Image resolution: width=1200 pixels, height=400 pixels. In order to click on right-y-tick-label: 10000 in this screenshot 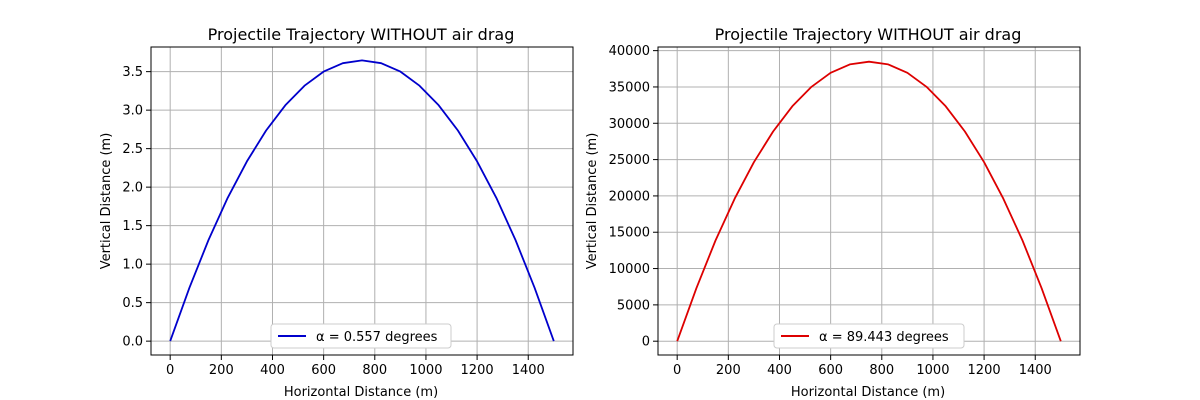, I will do `click(629, 269)`.